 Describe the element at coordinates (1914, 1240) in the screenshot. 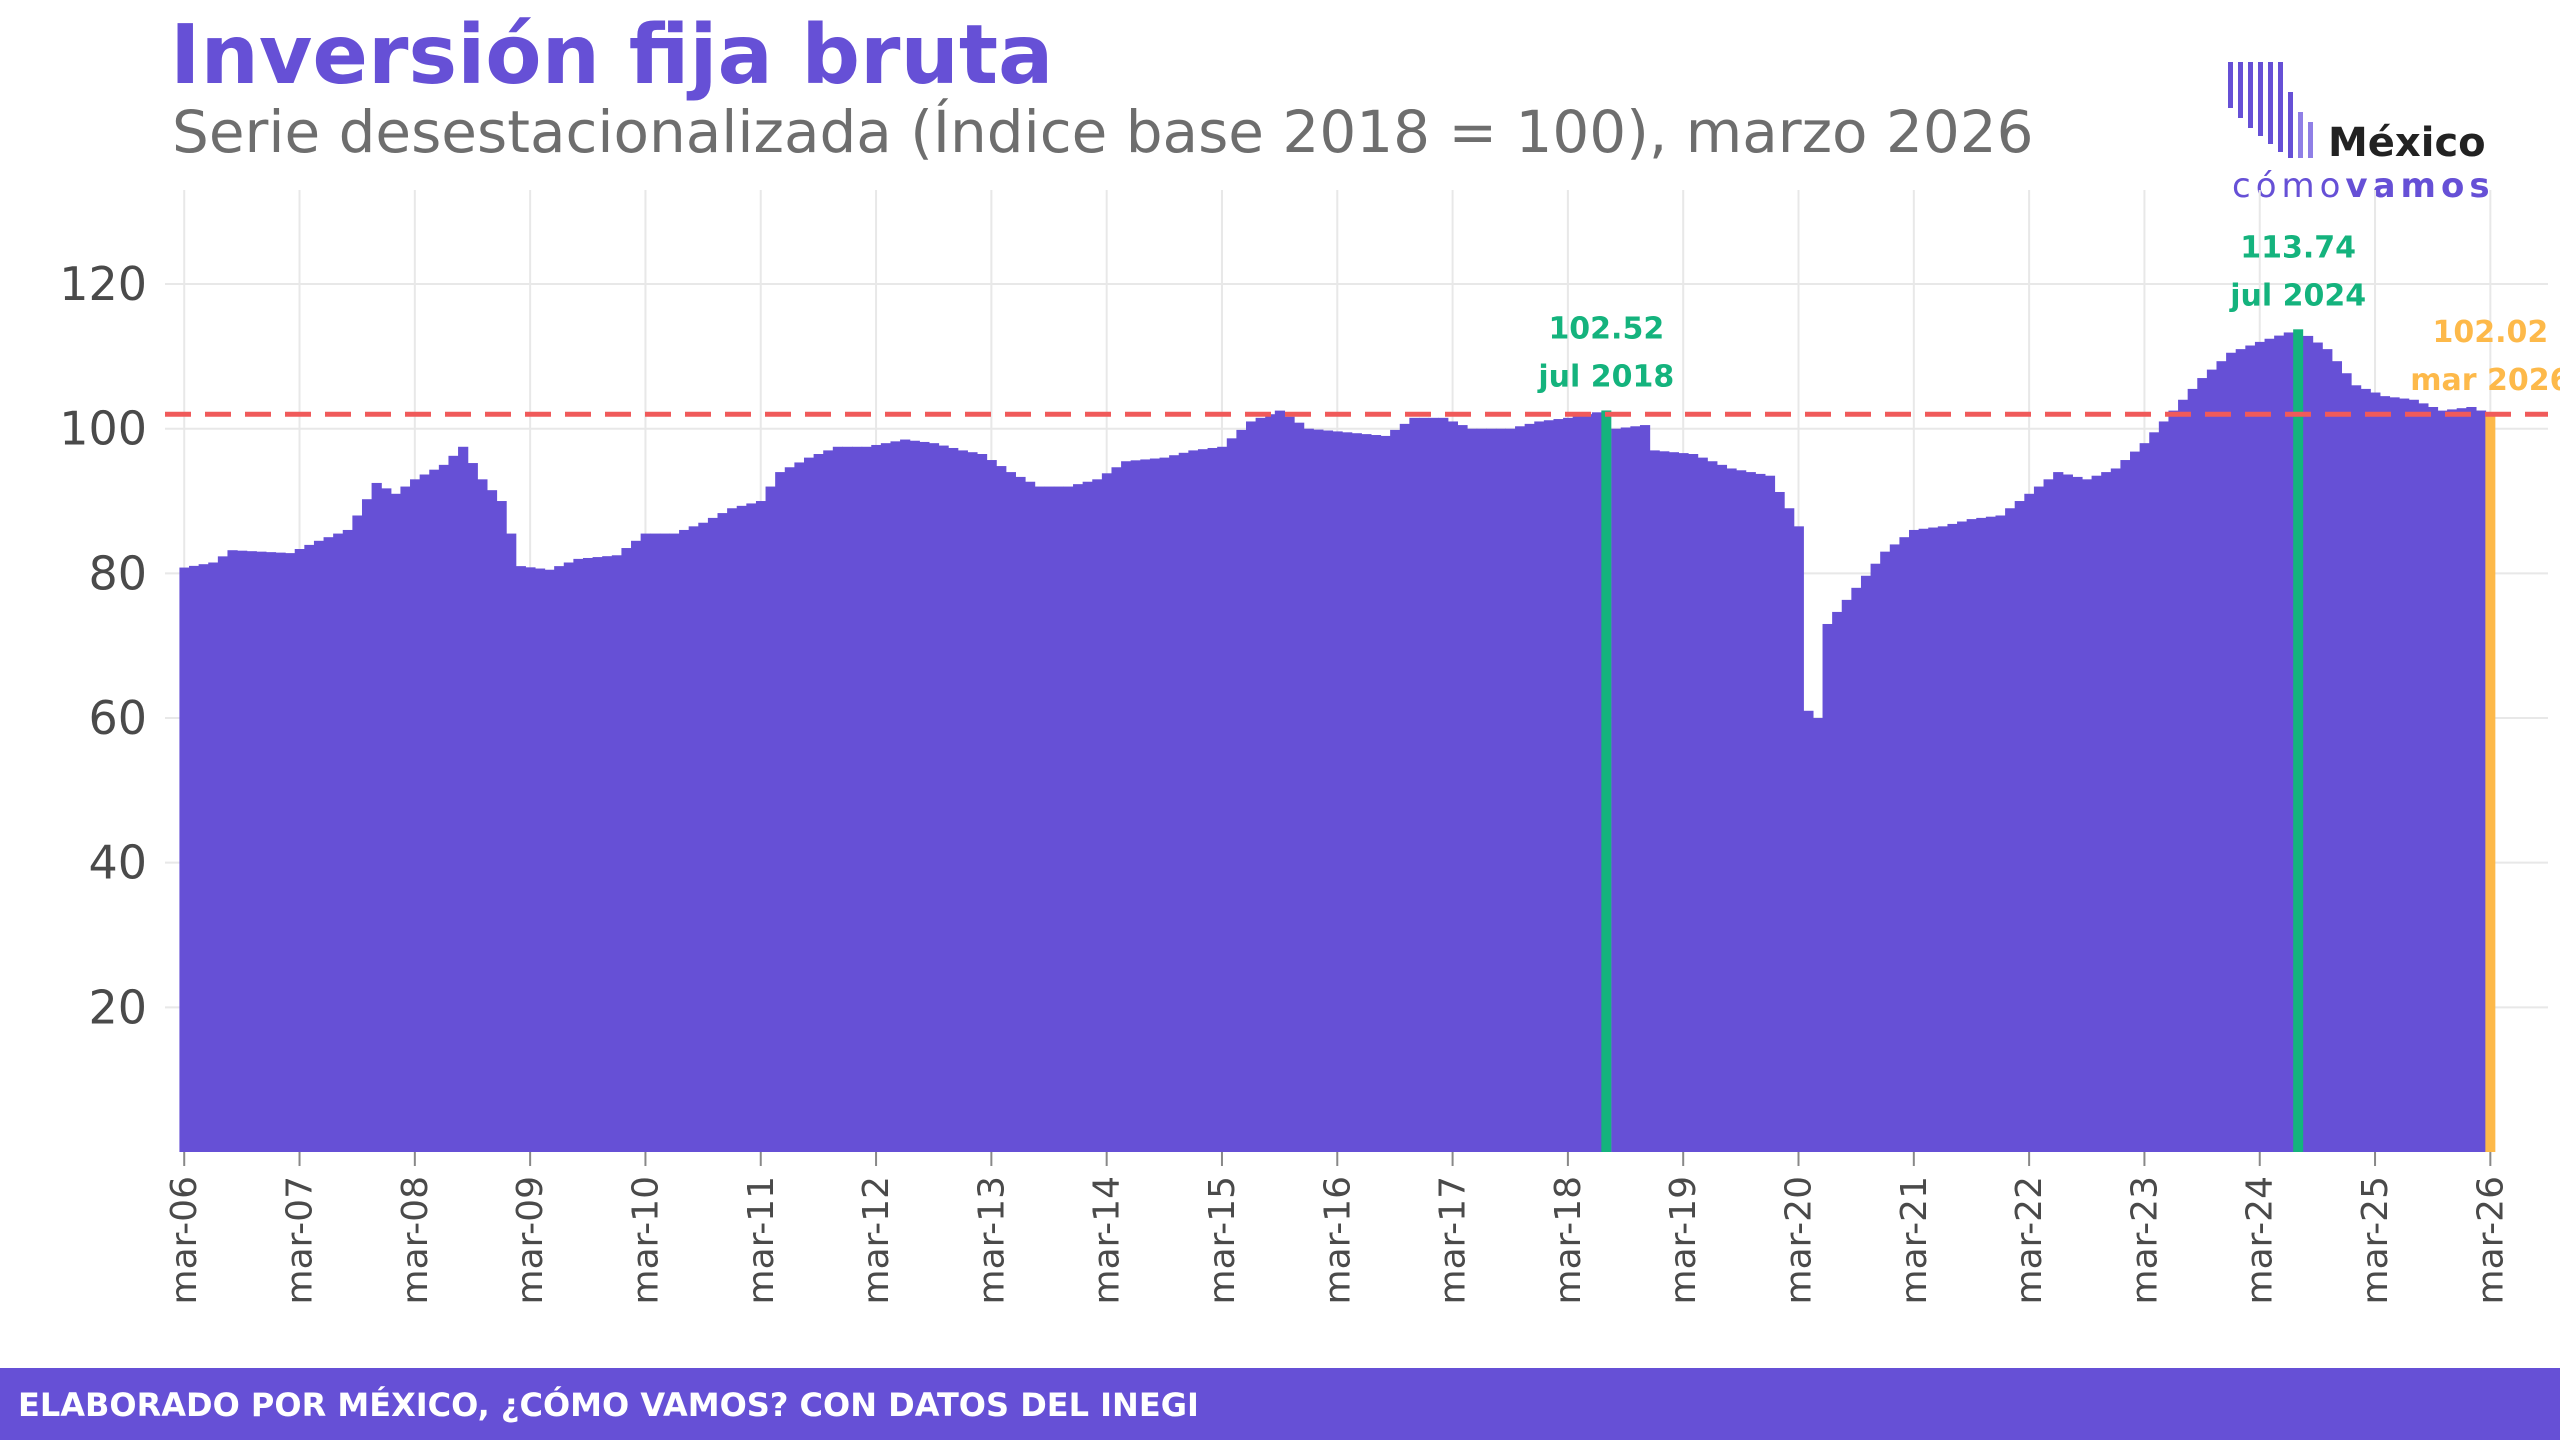

I see `x-tick-label: mar-21` at that location.